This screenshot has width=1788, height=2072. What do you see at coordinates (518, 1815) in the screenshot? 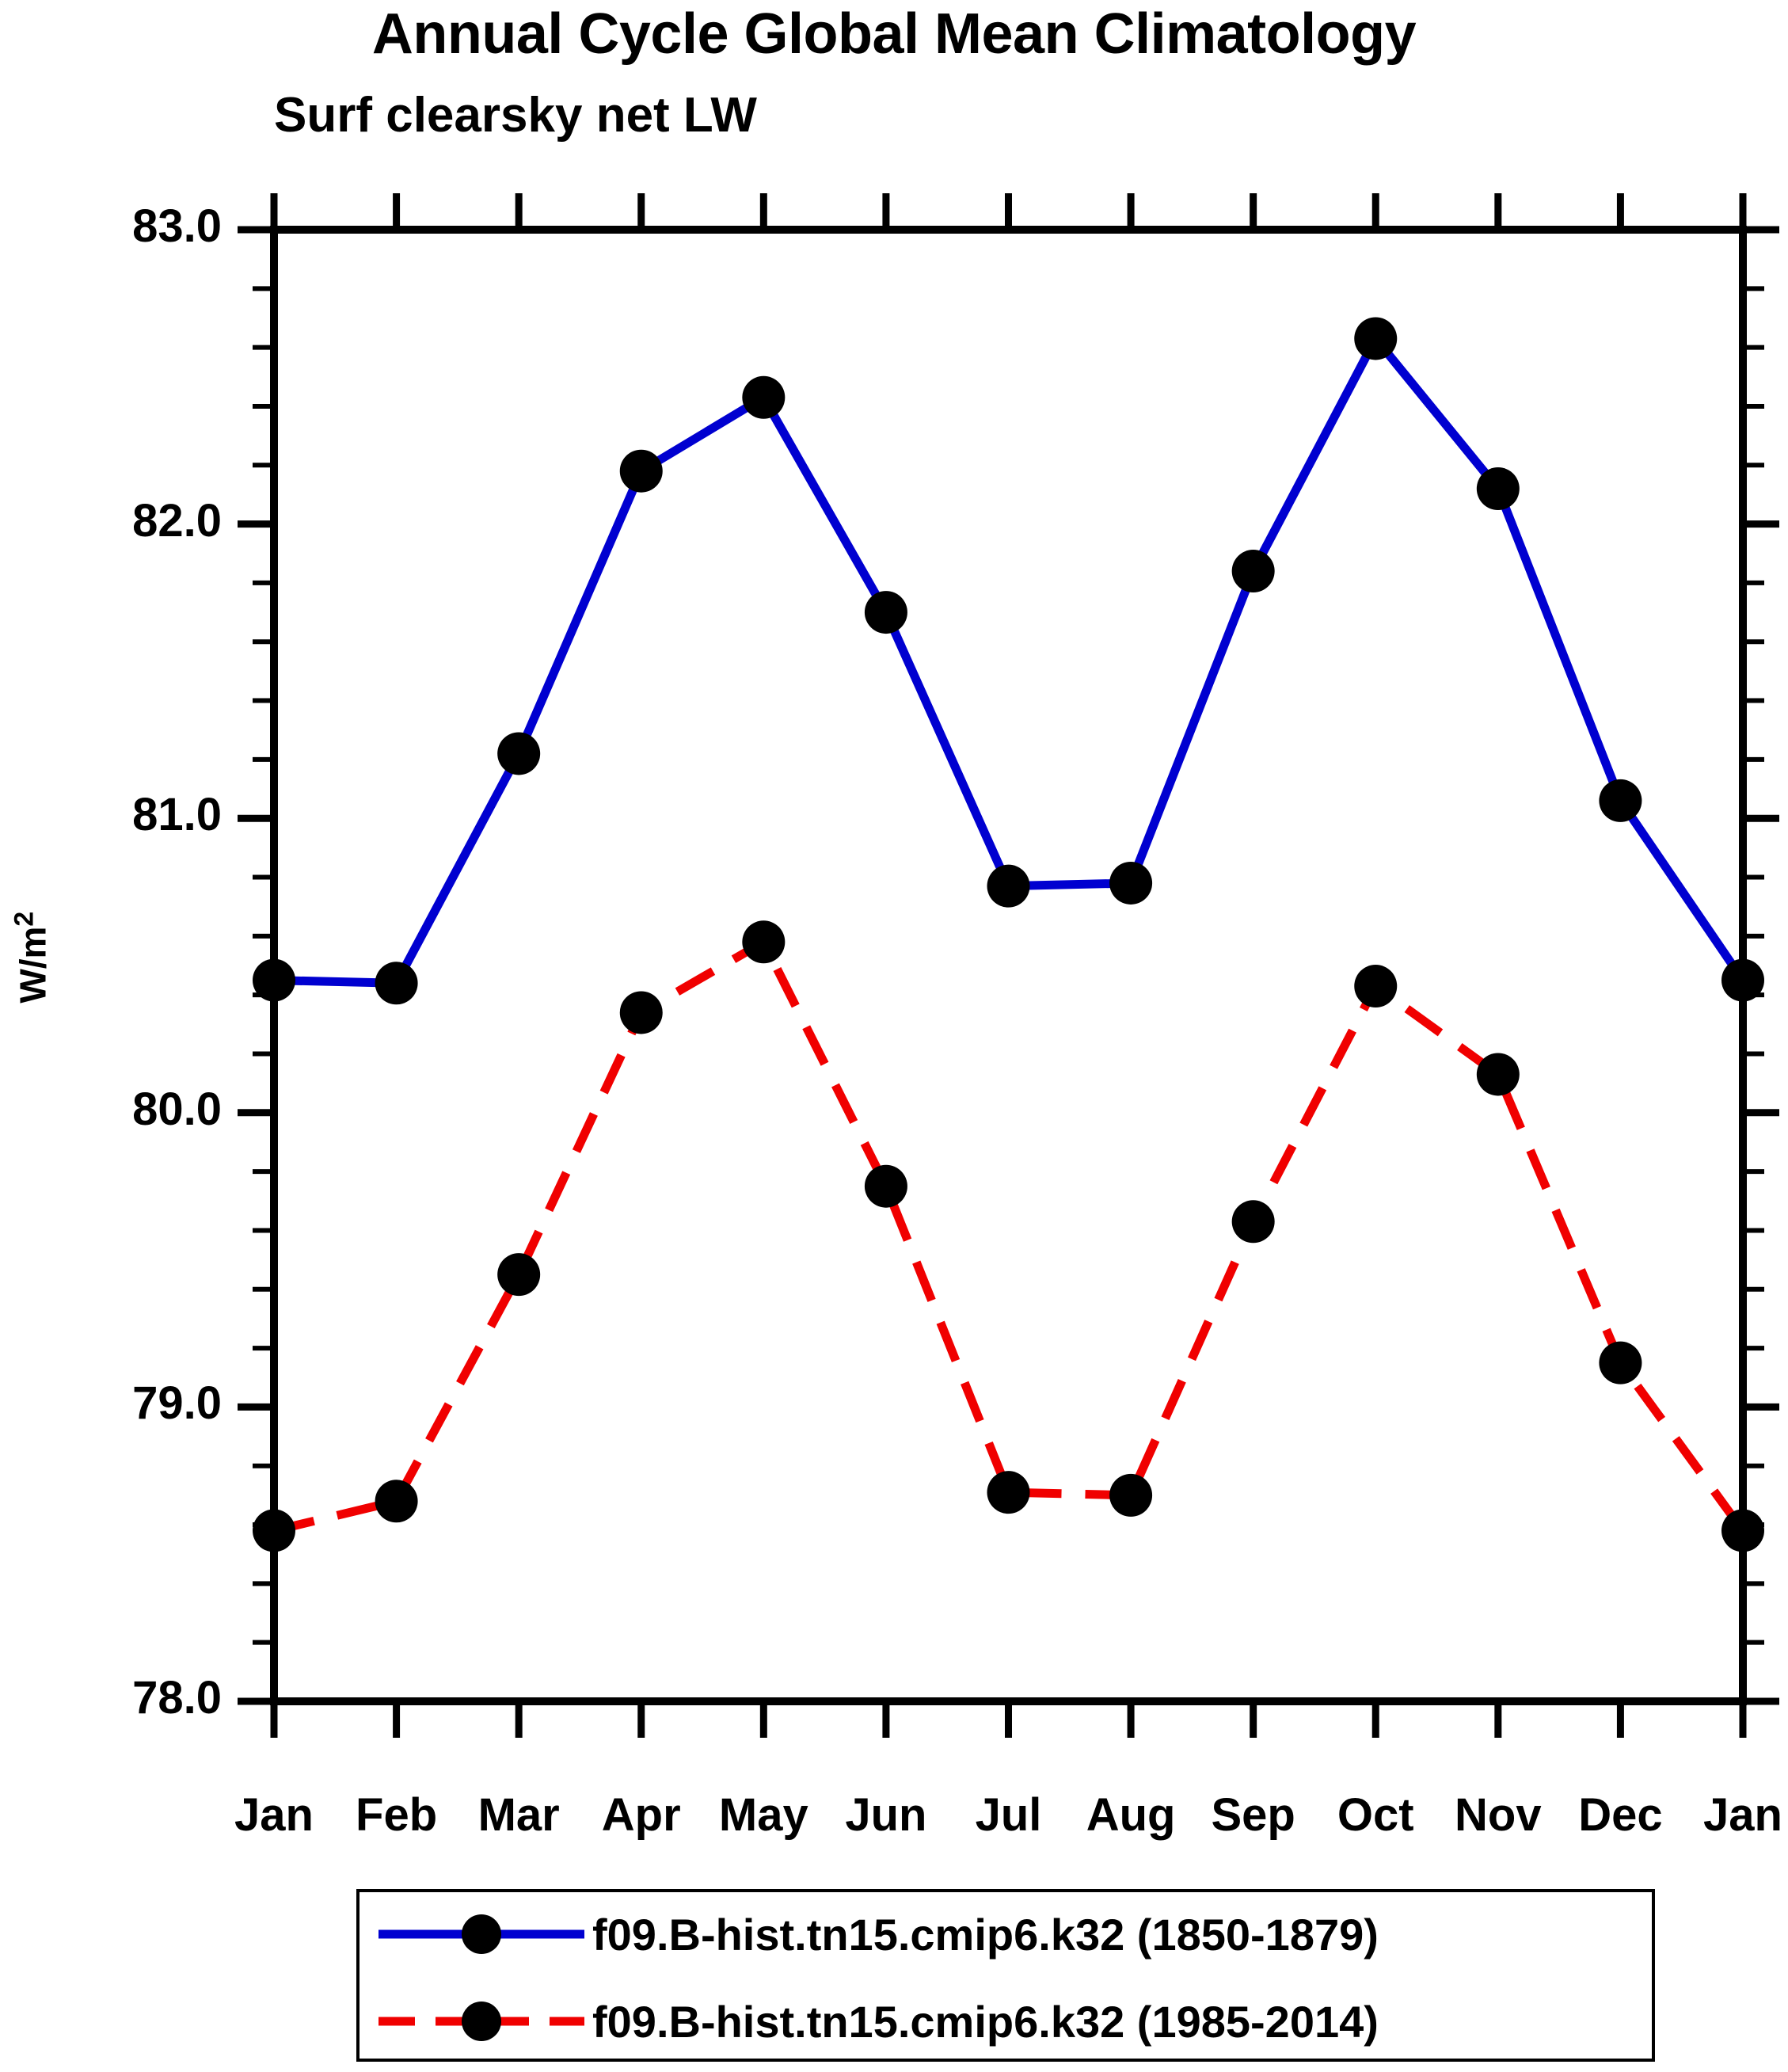
I see `x-tick-label: Mar` at bounding box center [518, 1815].